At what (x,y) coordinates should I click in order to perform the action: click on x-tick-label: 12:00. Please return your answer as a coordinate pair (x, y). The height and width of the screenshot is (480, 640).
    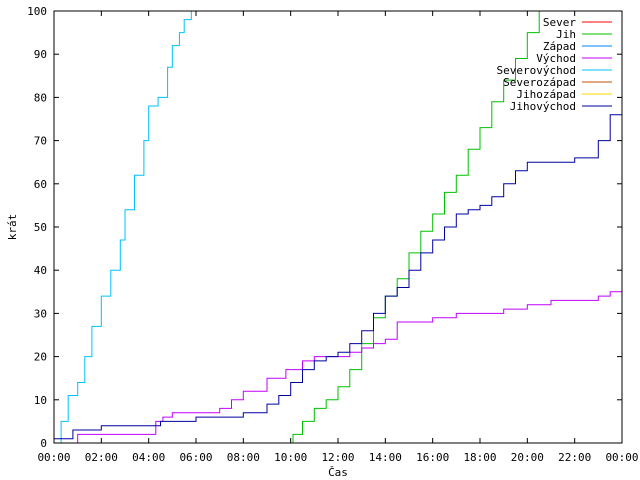
    Looking at the image, I should click on (337, 457).